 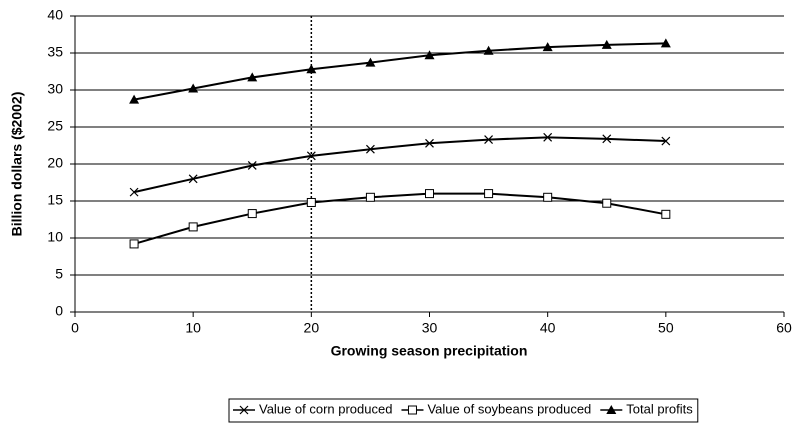 What do you see at coordinates (55, 89) in the screenshot?
I see `y-tick-label: 30` at bounding box center [55, 89].